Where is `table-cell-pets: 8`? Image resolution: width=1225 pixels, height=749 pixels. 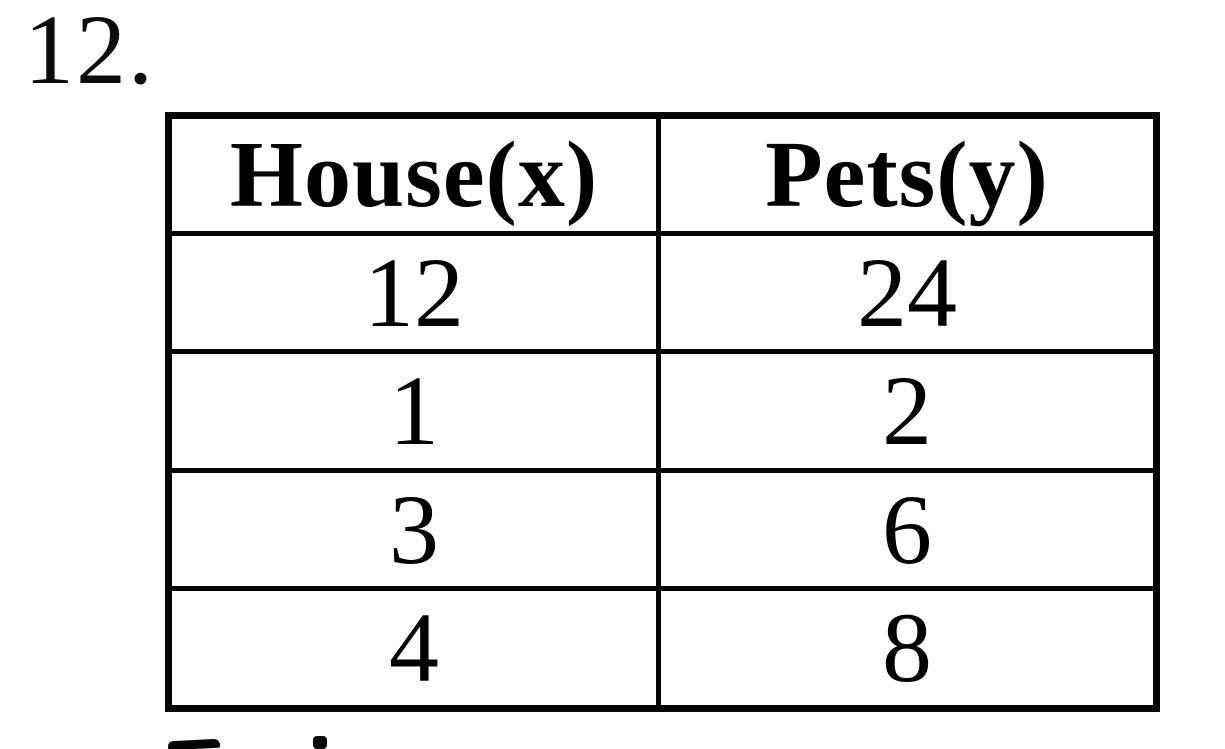 table-cell-pets: 8 is located at coordinates (907, 648).